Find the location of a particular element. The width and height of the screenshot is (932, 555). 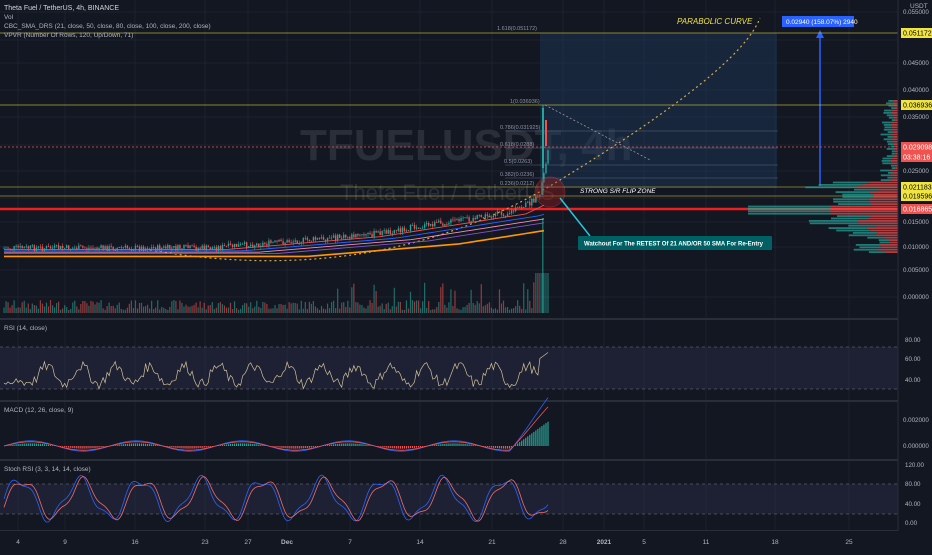

price-axis is located at coordinates (915, 265).